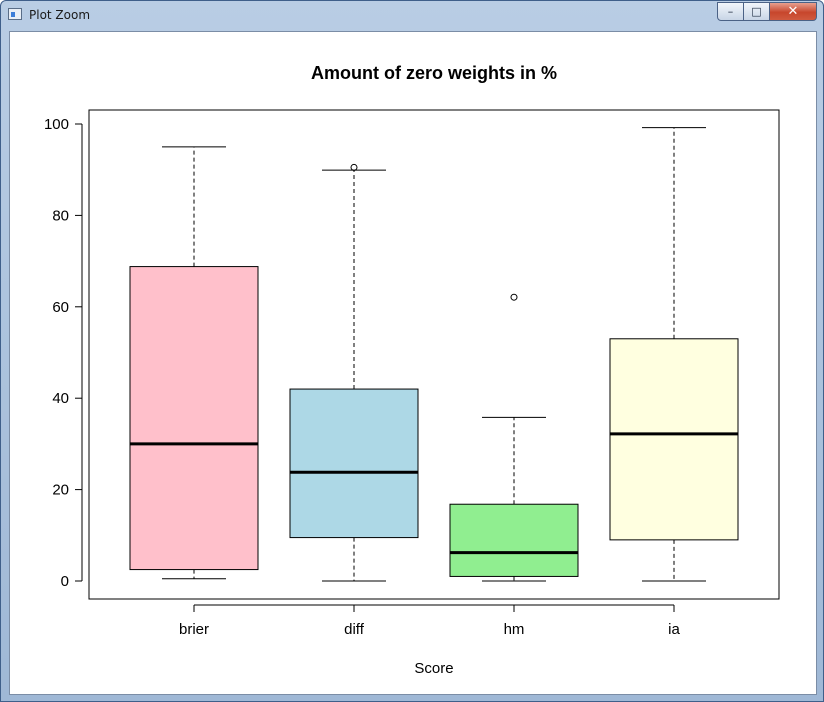 This screenshot has height=702, width=824. I want to click on x-tick-label-brier: brier, so click(194, 629).